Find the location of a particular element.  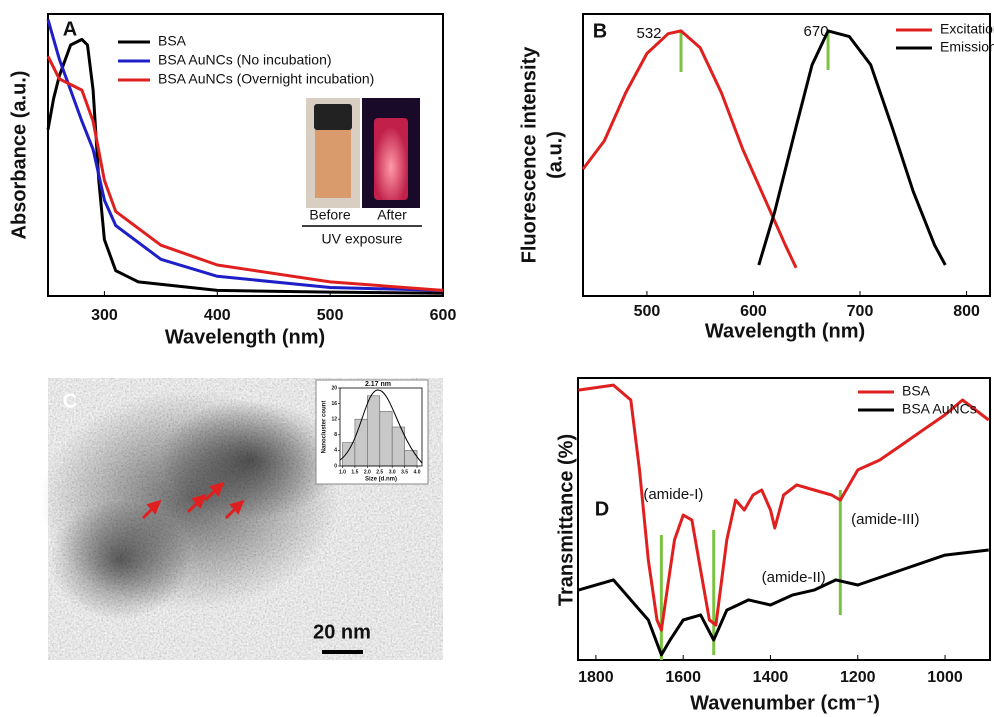

y-tick-label: 4 is located at coordinates (335, 451).